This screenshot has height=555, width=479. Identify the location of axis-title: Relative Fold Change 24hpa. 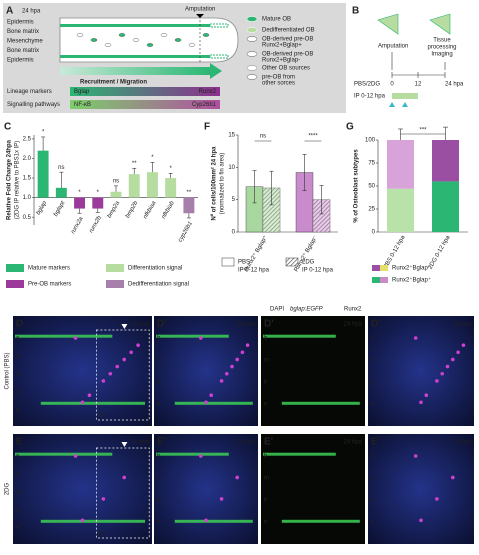
(10, 179).